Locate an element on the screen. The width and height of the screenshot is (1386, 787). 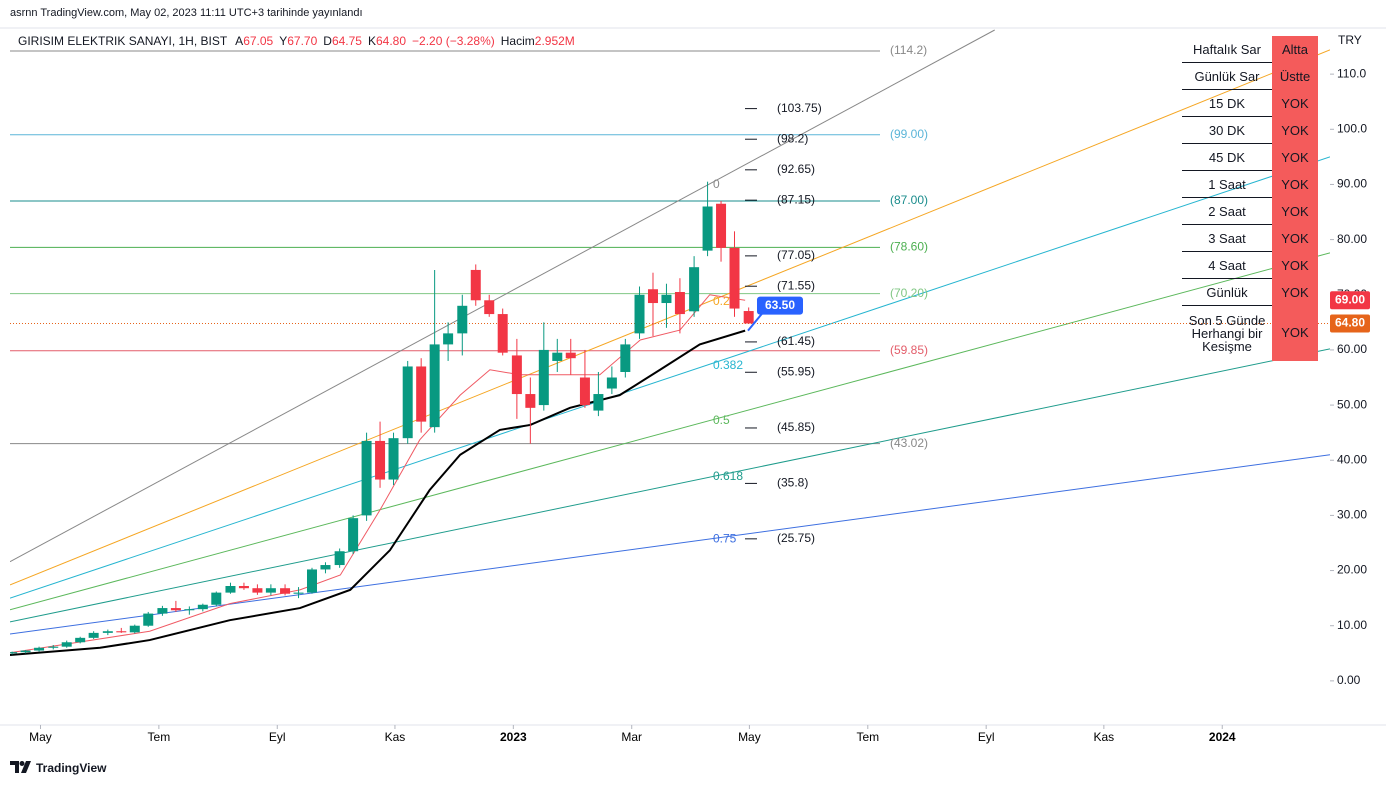
level-label: (78.60) is located at coordinates (909, 246).